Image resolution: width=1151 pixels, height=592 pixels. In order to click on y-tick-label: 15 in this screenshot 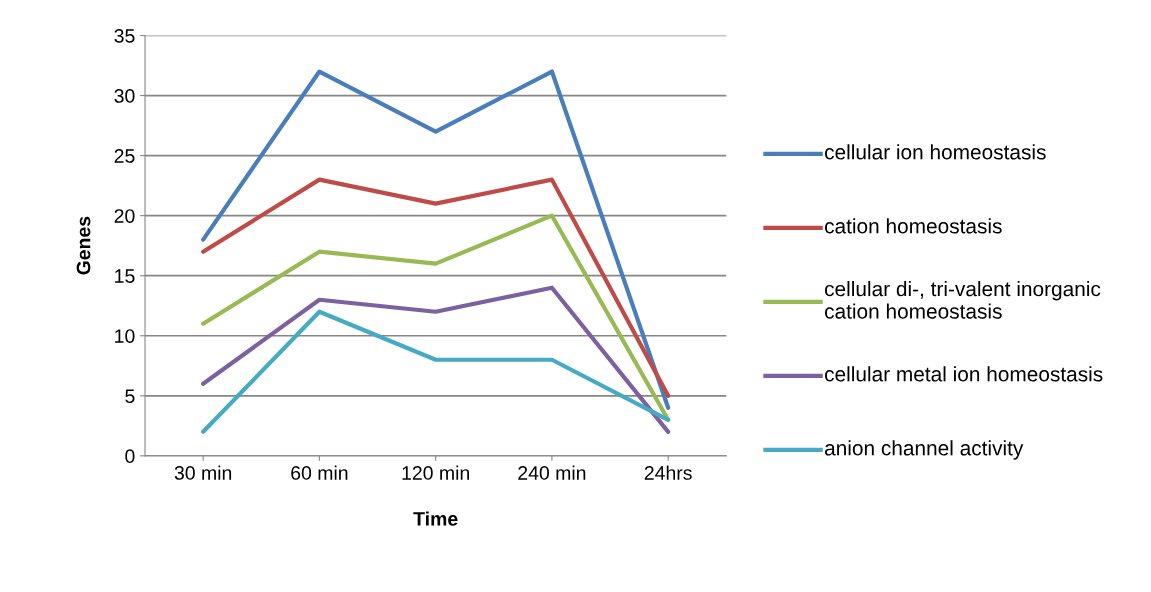, I will do `click(125, 276)`.